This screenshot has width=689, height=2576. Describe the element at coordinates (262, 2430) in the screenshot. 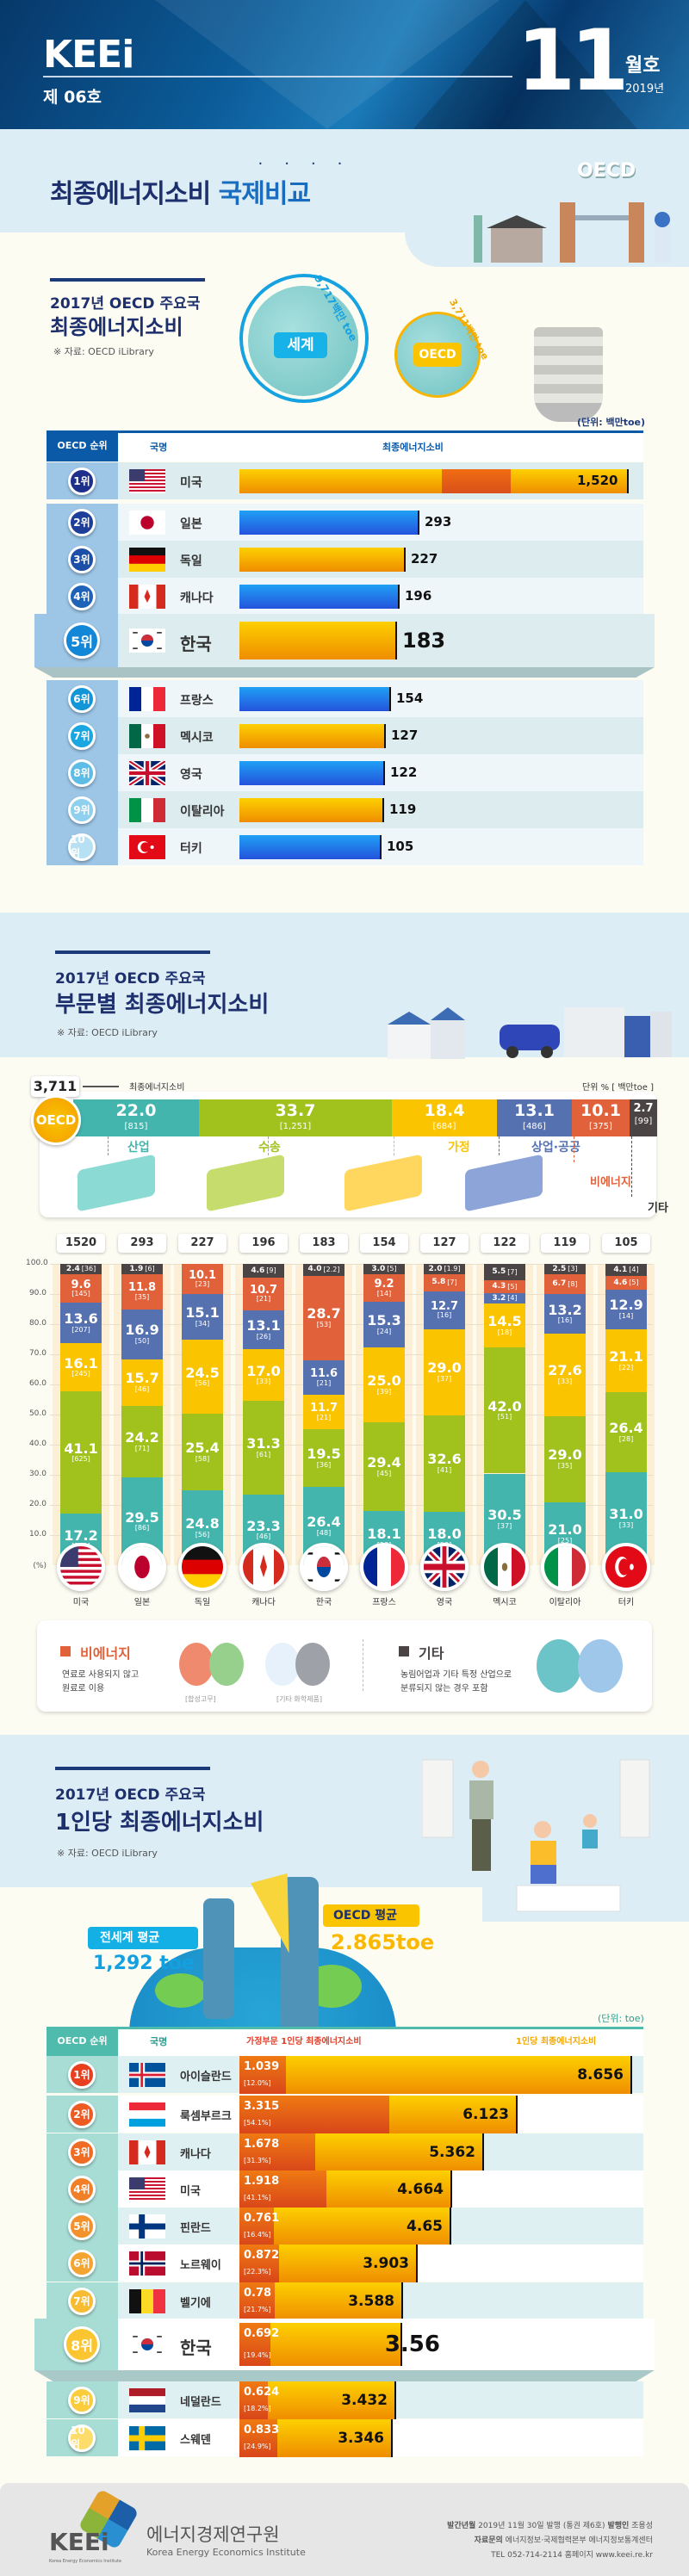

I see `household-value: 0.833` at that location.